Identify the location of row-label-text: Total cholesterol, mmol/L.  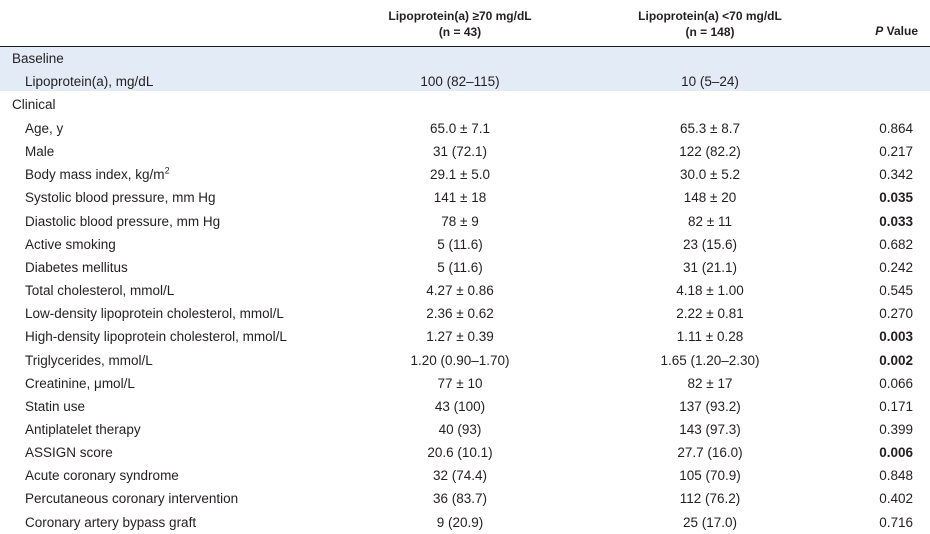
(100, 291).